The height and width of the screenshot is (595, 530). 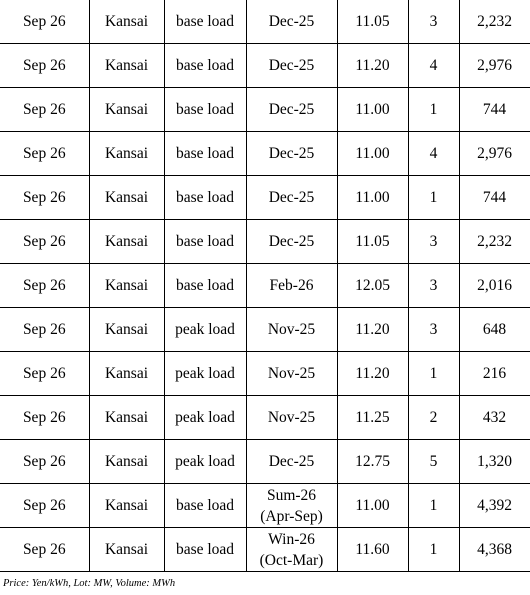 I want to click on table-row: Sep 26 Kansai peak load Nov-25 11.25 2 432, so click(x=265, y=417).